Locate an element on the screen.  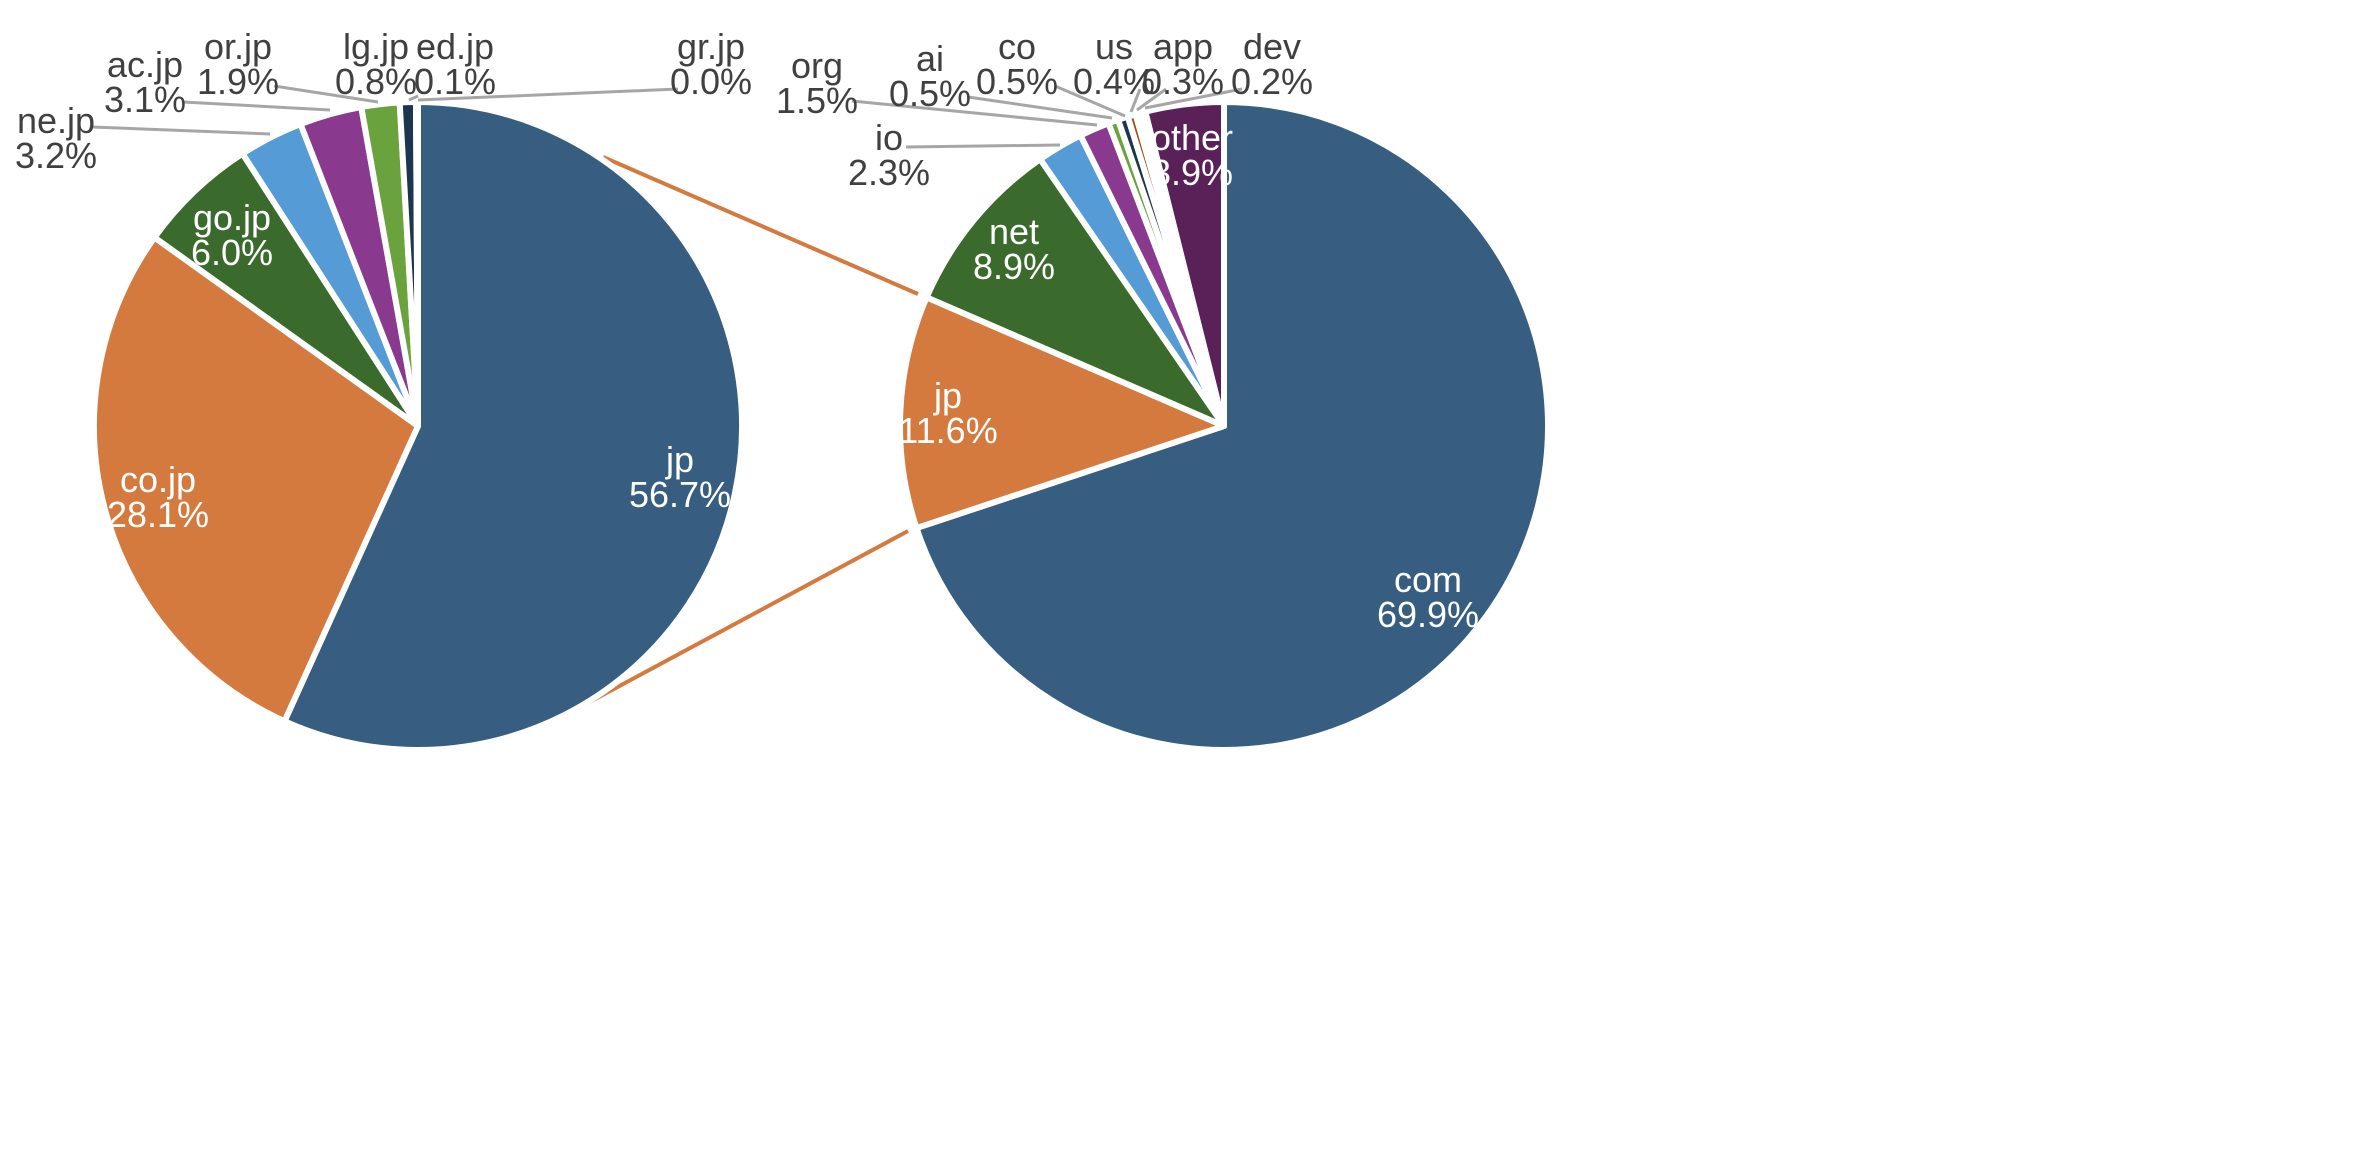
connector-line-top is located at coordinates (760, 225).